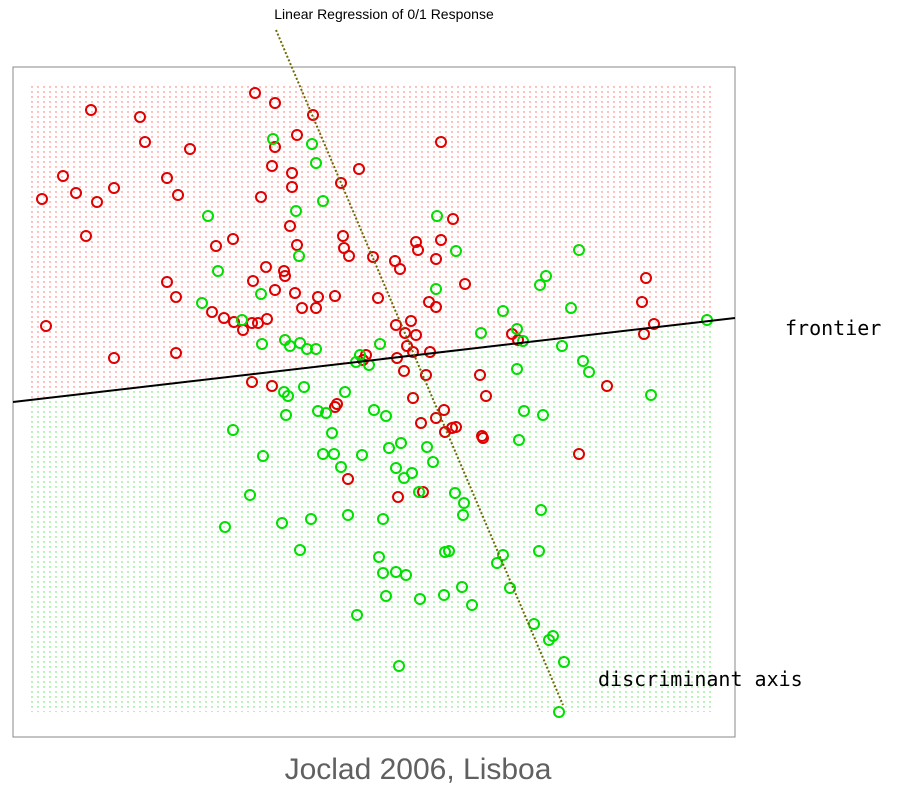 The height and width of the screenshot is (789, 916). Describe the element at coordinates (418, 769) in the screenshot. I see `footer: Joclad 2006, Lisboa` at that location.